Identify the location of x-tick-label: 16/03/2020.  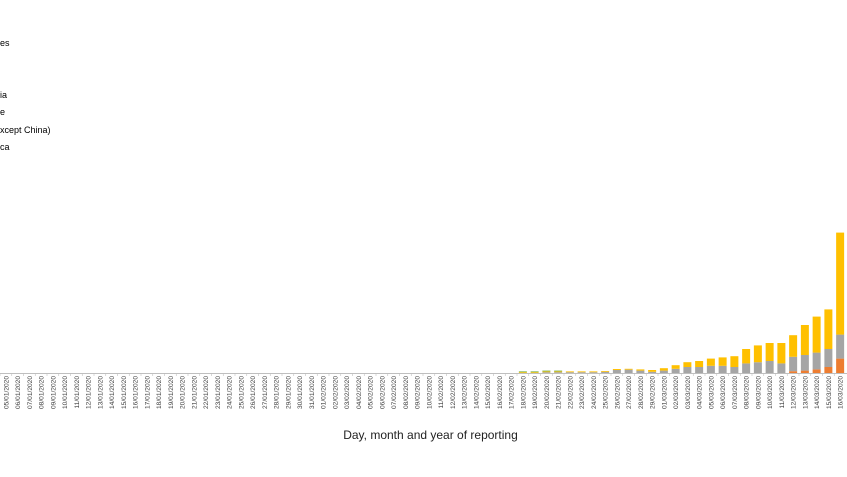
(841, 392).